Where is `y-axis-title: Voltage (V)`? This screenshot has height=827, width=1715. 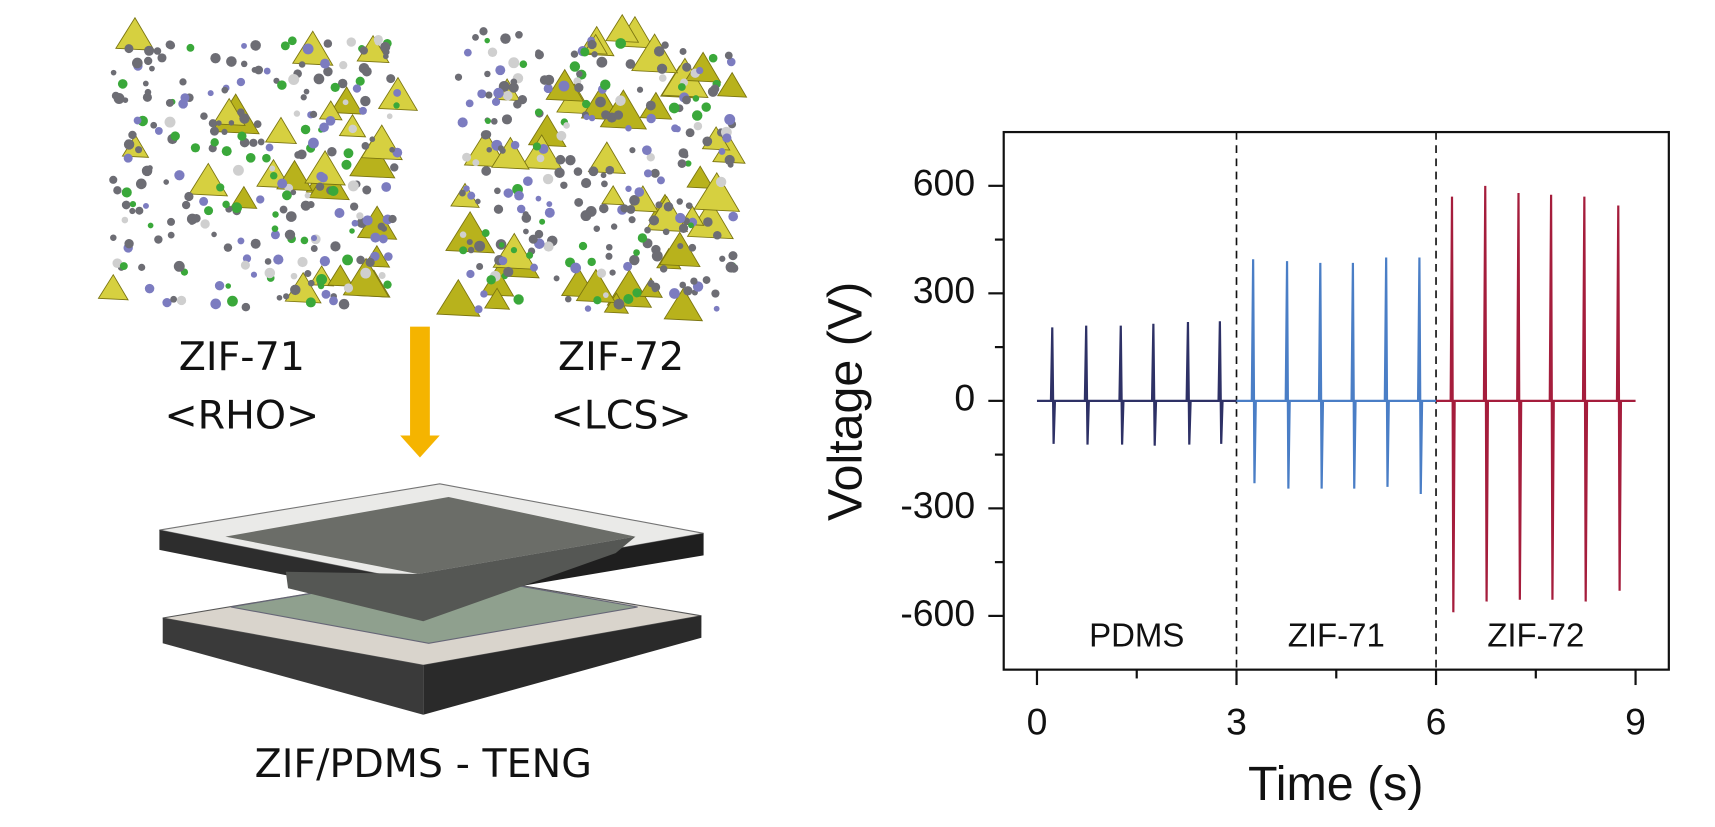 y-axis-title: Voltage (V) is located at coordinates (845, 401).